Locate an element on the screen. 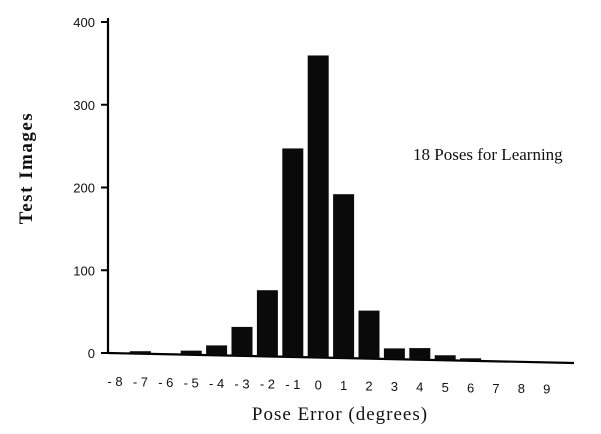 This screenshot has width=601, height=434. x-axis-label: Pose Error (degrees) is located at coordinates (340, 414).